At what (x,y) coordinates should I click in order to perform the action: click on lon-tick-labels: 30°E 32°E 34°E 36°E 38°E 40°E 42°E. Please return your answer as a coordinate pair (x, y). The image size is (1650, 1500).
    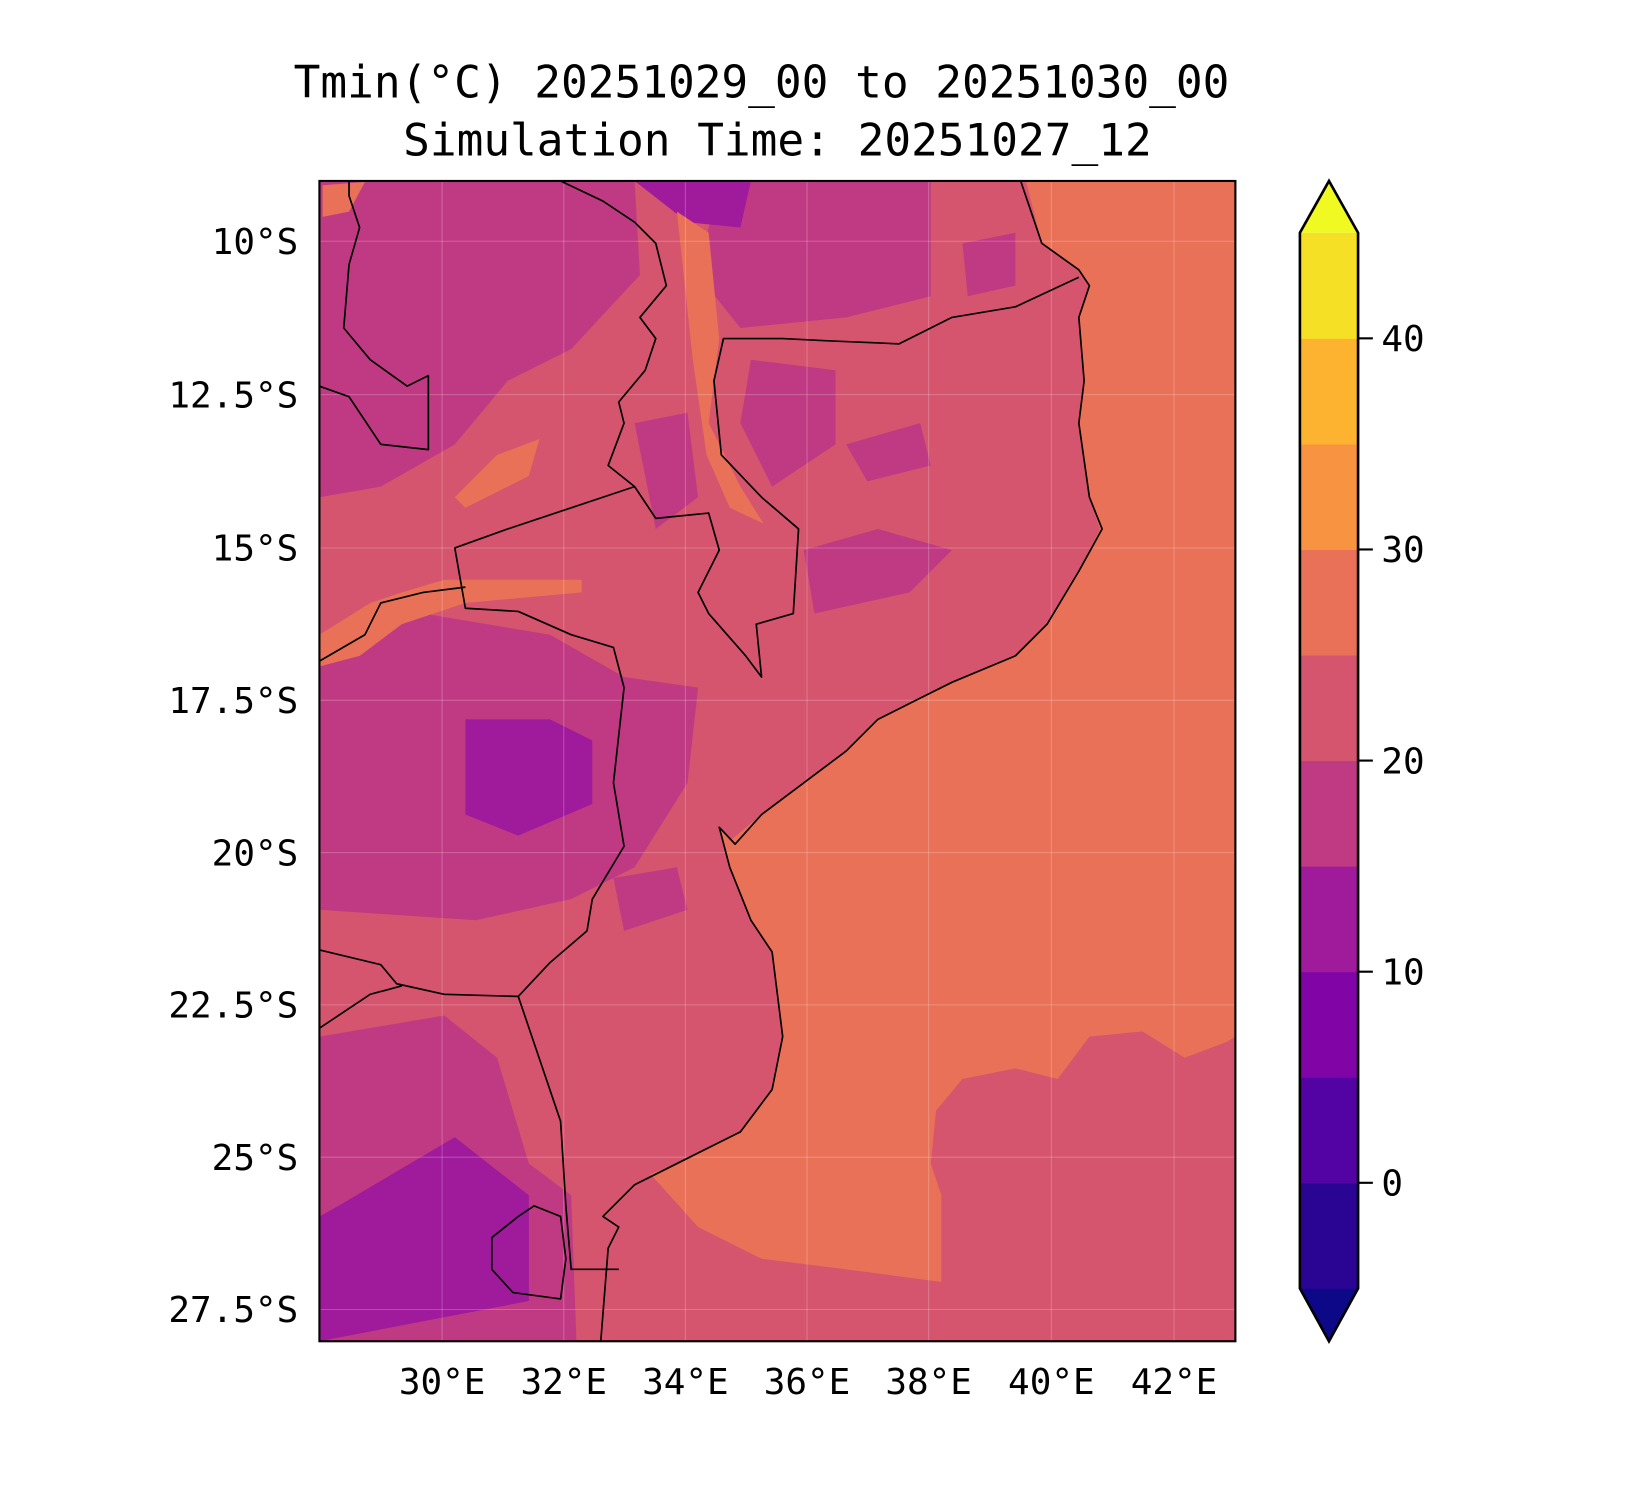
    Looking at the image, I should click on (808, 1382).